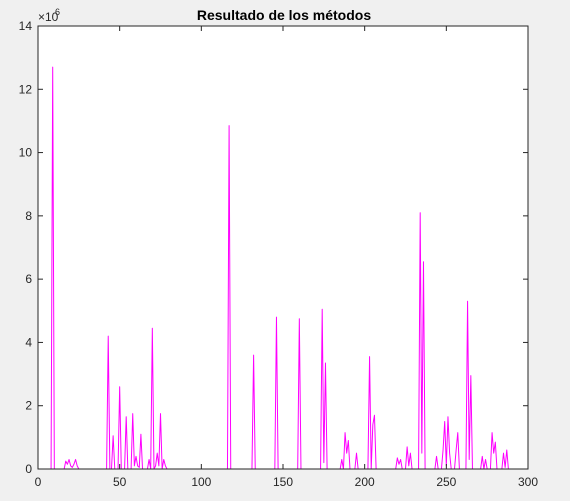  I want to click on y-exponent-label: ×10, so click(48, 17).